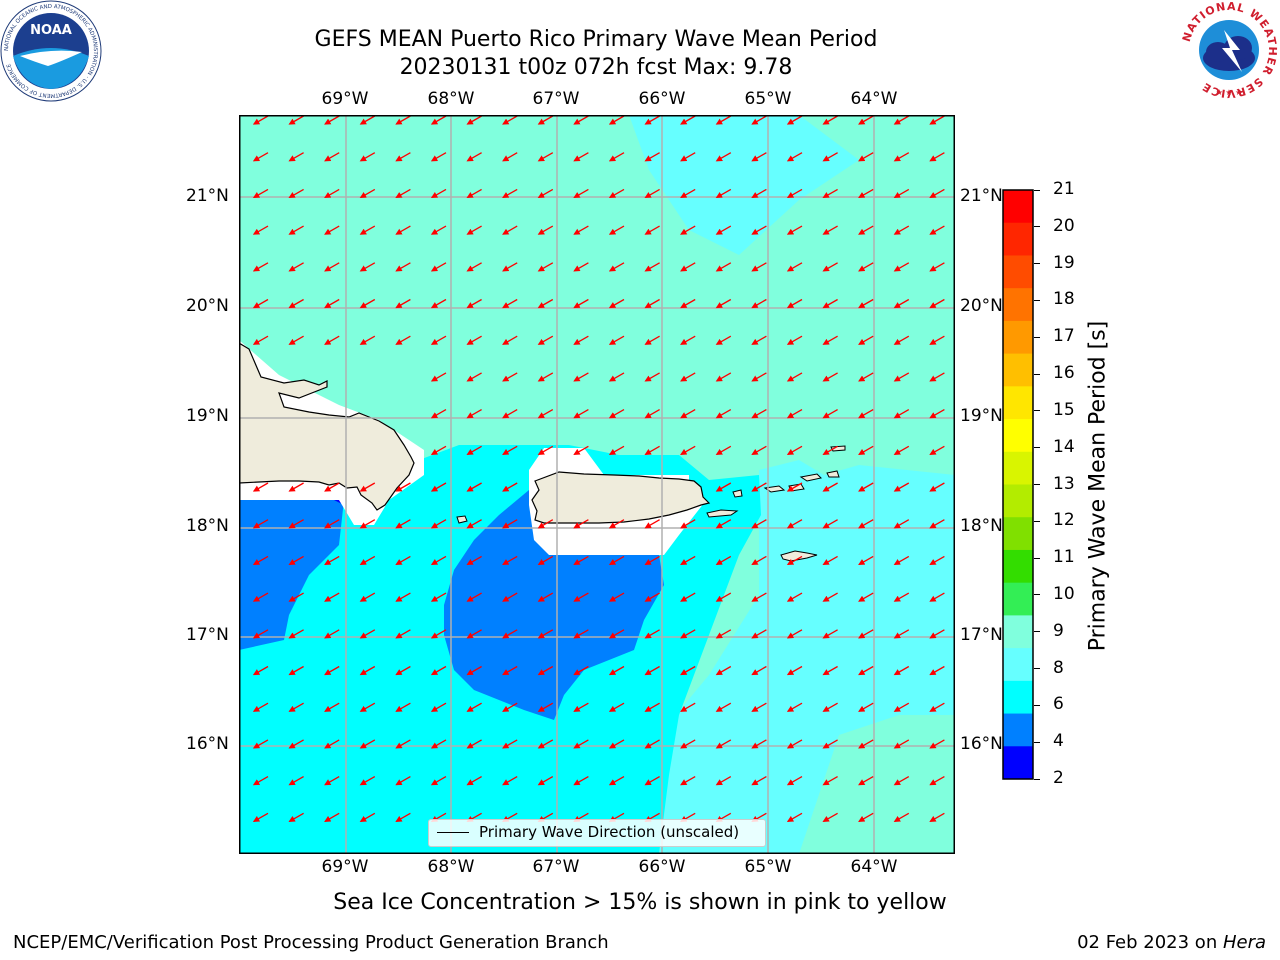  Describe the element at coordinates (981, 416) in the screenshot. I see `lat-label-right: 19°N` at that location.